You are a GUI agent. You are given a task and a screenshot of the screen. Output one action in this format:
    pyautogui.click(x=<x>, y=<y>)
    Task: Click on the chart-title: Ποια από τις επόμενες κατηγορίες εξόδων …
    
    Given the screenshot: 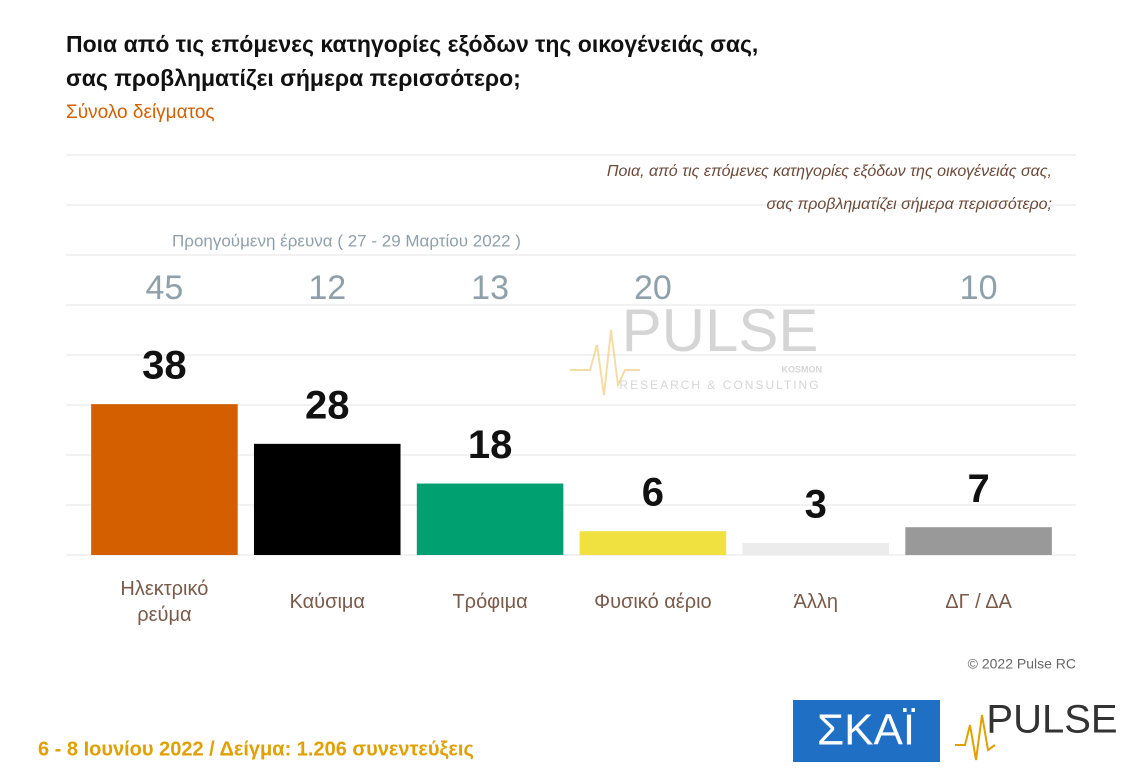 What is the action you would take?
    pyautogui.click(x=412, y=44)
    